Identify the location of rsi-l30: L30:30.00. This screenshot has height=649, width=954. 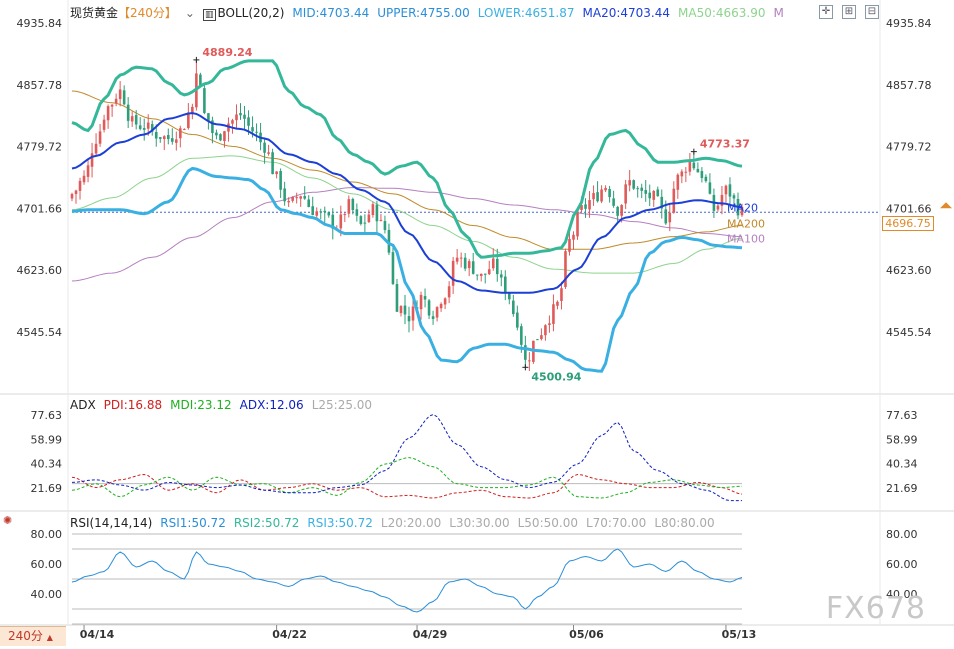
(479, 523).